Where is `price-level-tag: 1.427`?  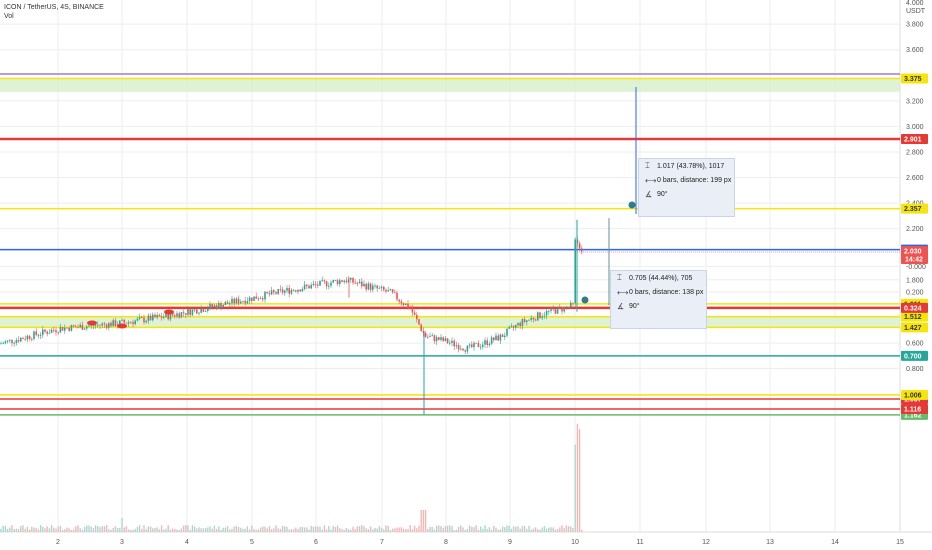 price-level-tag: 1.427 is located at coordinates (914, 327).